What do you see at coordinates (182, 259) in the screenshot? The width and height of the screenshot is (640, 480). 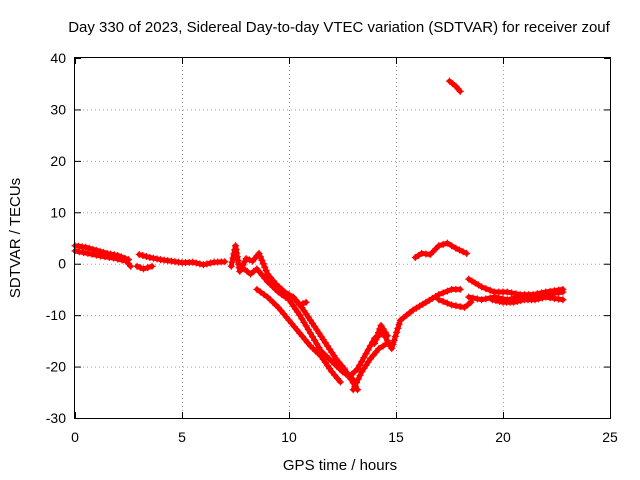 I see `series-track-morning` at bounding box center [182, 259].